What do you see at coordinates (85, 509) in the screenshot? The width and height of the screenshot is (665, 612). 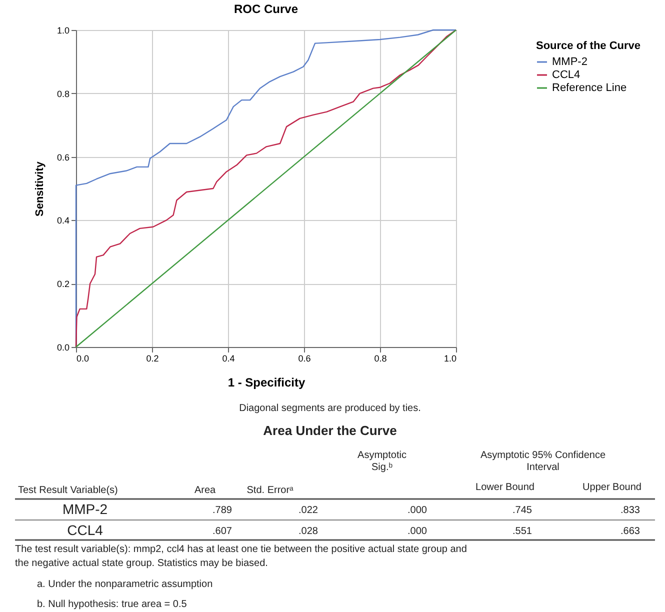 I see `text: MMP-2` at bounding box center [85, 509].